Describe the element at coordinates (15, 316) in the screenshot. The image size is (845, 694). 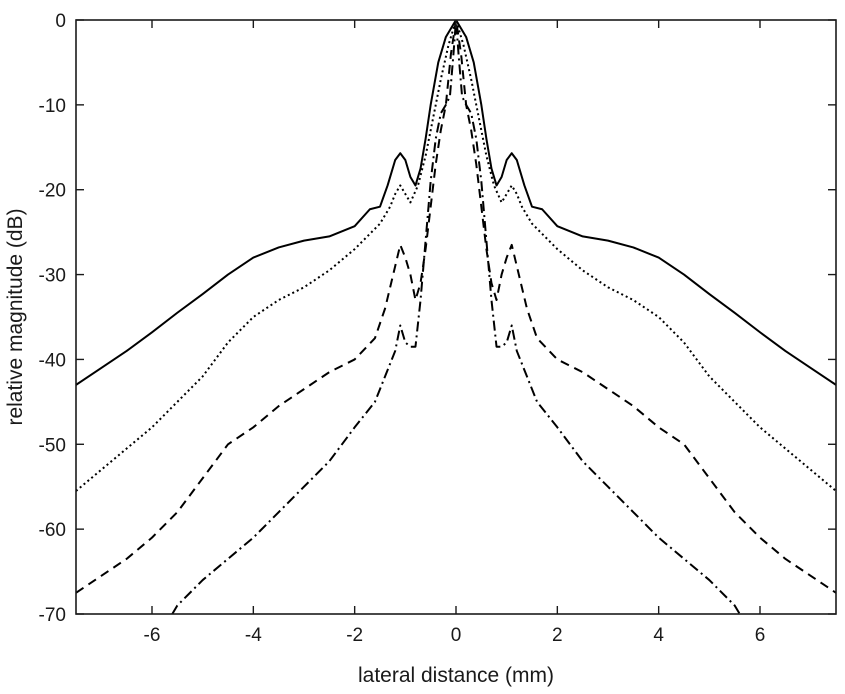
I see `y-axis-label: relative magnitude (dB)` at that location.